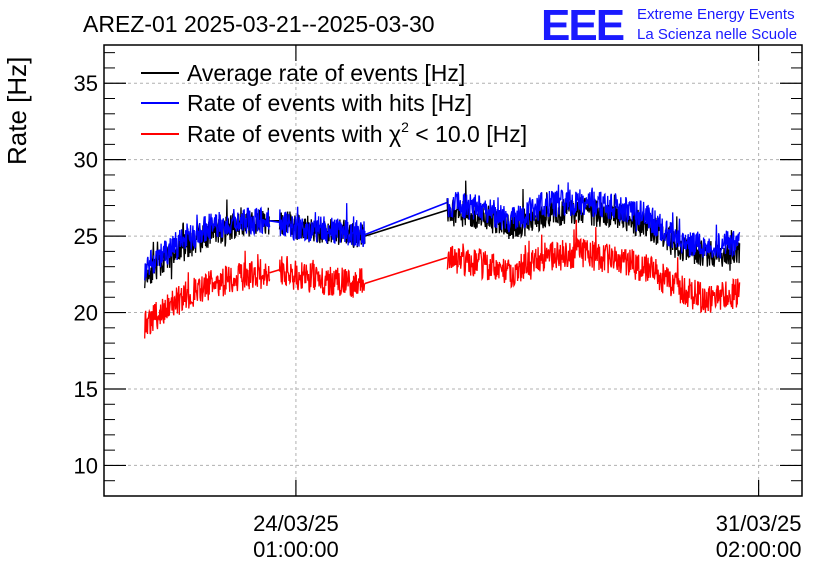 The height and width of the screenshot is (572, 836). Describe the element at coordinates (17, 111) in the screenshot. I see `y-axis-title: Rate [Hz]` at that location.